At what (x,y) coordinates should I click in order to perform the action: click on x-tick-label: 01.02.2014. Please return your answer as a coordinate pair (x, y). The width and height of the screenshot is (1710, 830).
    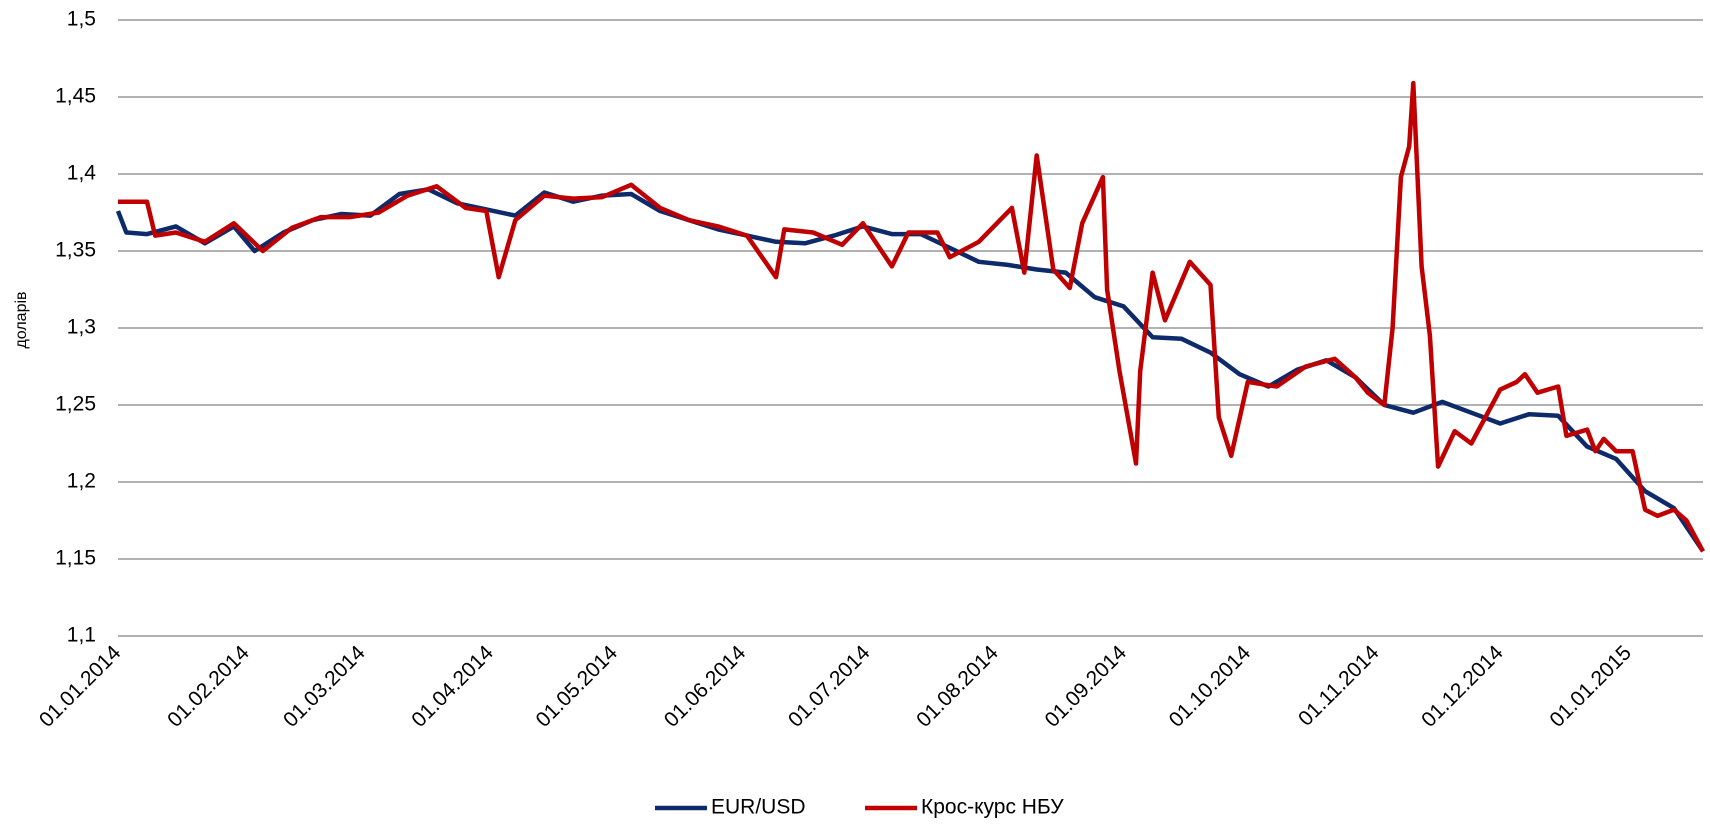
    Looking at the image, I should click on (208, 686).